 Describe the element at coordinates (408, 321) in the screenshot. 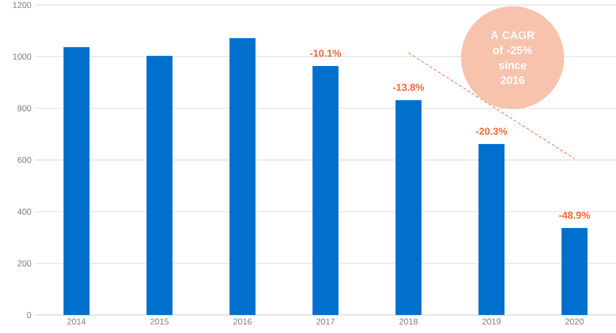

I see `x-tick-label: 2018` at that location.